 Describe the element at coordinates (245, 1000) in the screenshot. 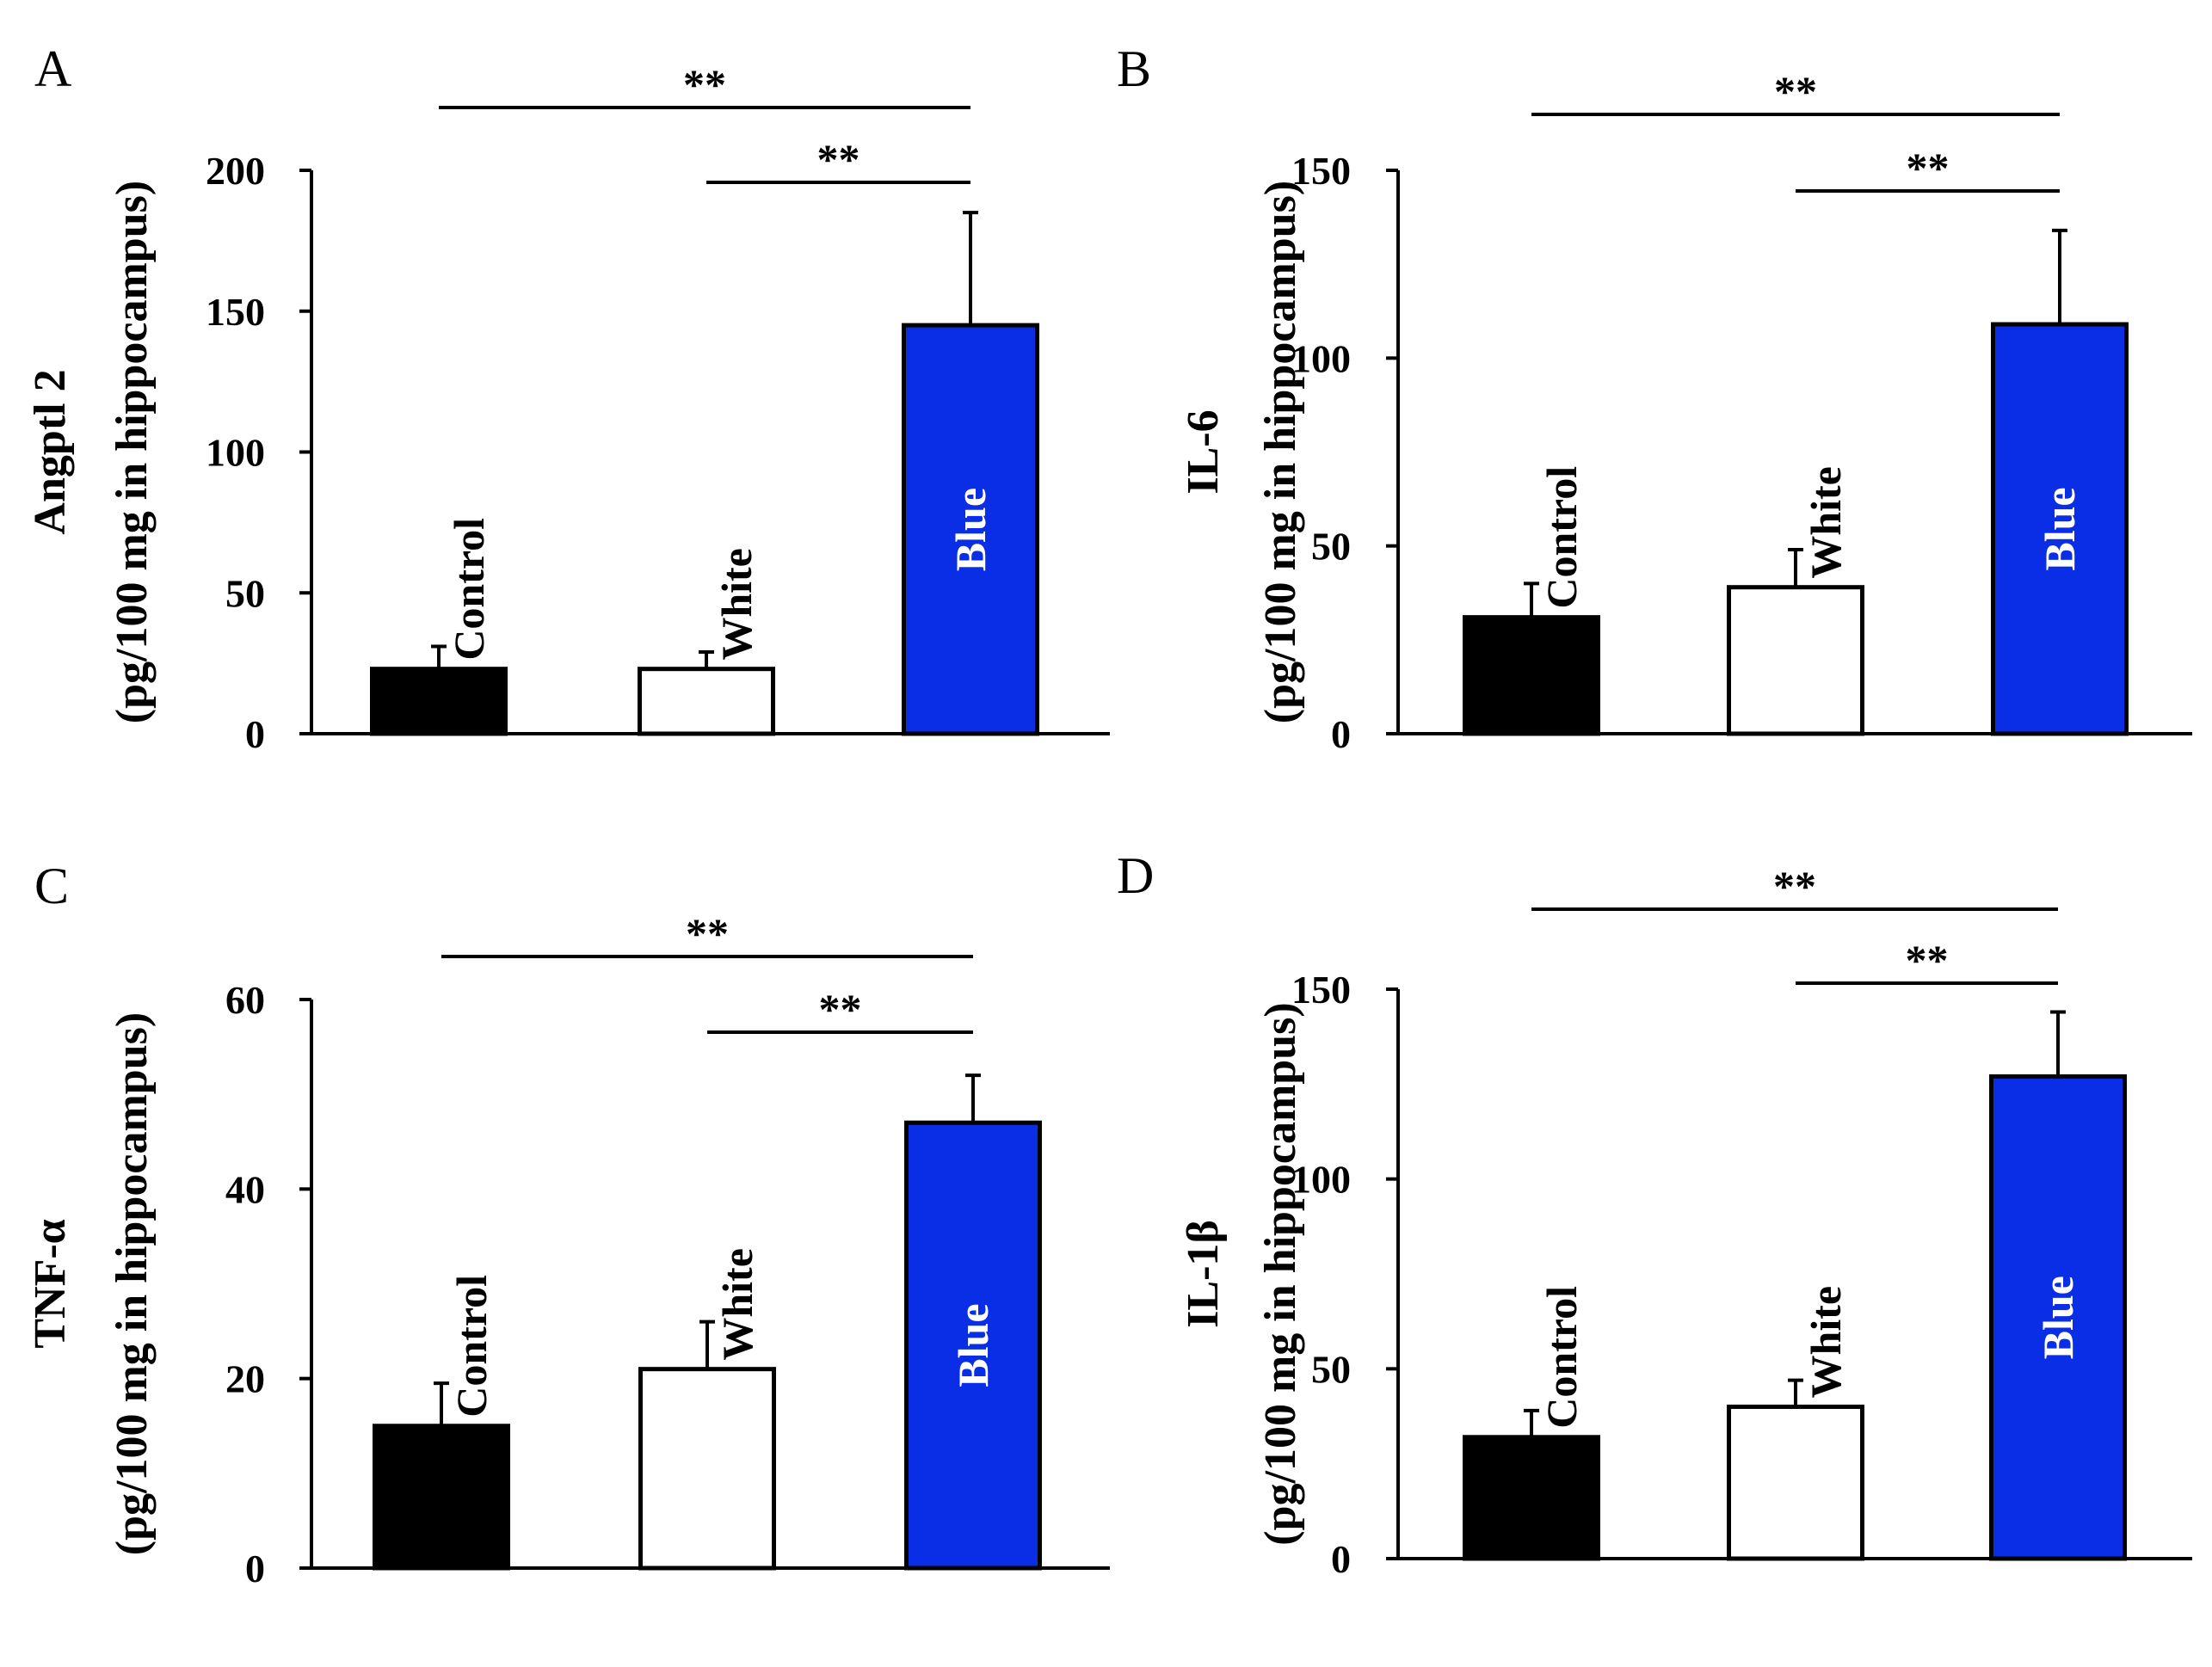

I see `y-tick-label: 60` at that location.